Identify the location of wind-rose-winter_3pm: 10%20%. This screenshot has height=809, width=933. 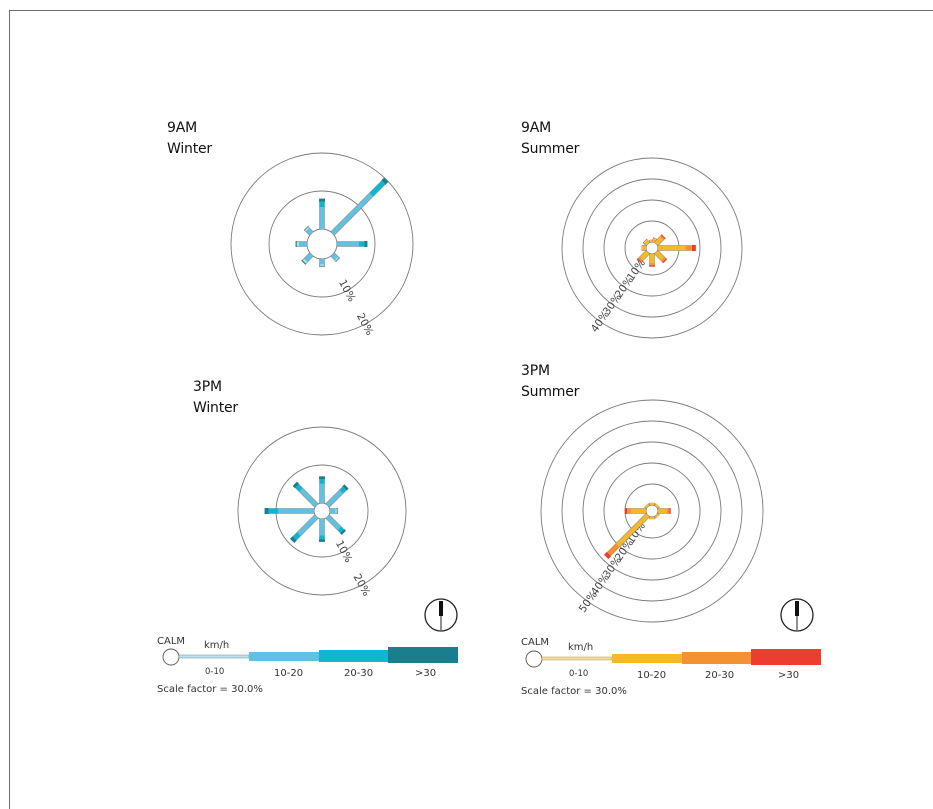
(322, 512).